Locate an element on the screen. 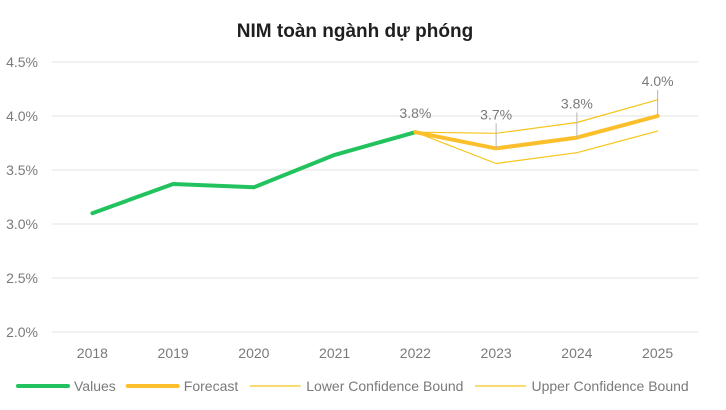  y-axis-ticks: 2.0% 2.5% 3.0% 3.5% 4.0% 4.5% is located at coordinates (22, 197).